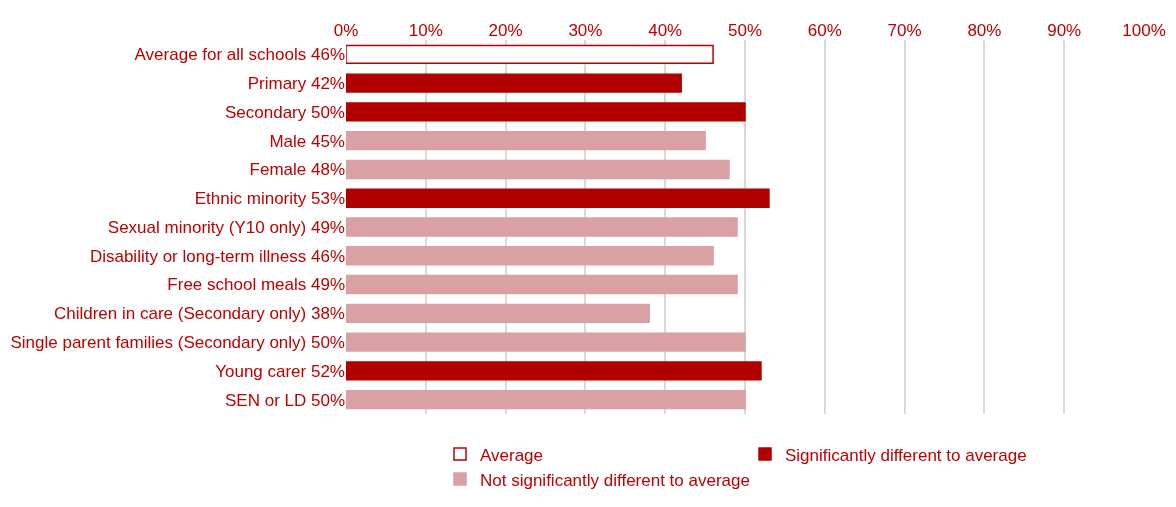  Describe the element at coordinates (585, 30) in the screenshot. I see `x-tick-label: 30%` at that location.